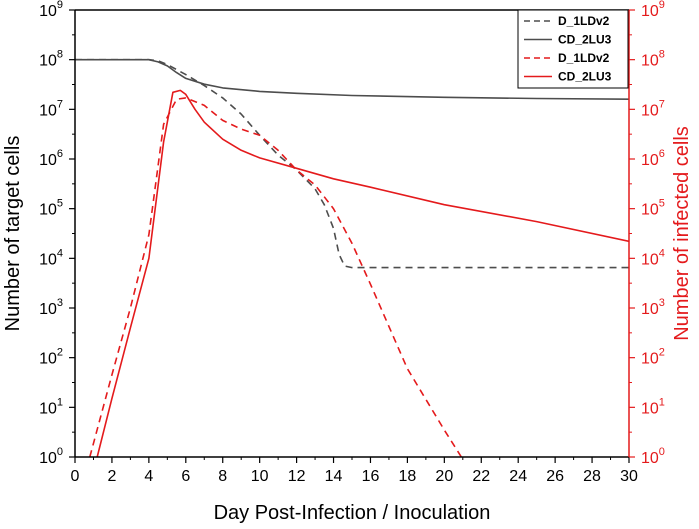  I want to click on x-tick-label: 20, so click(444, 476).